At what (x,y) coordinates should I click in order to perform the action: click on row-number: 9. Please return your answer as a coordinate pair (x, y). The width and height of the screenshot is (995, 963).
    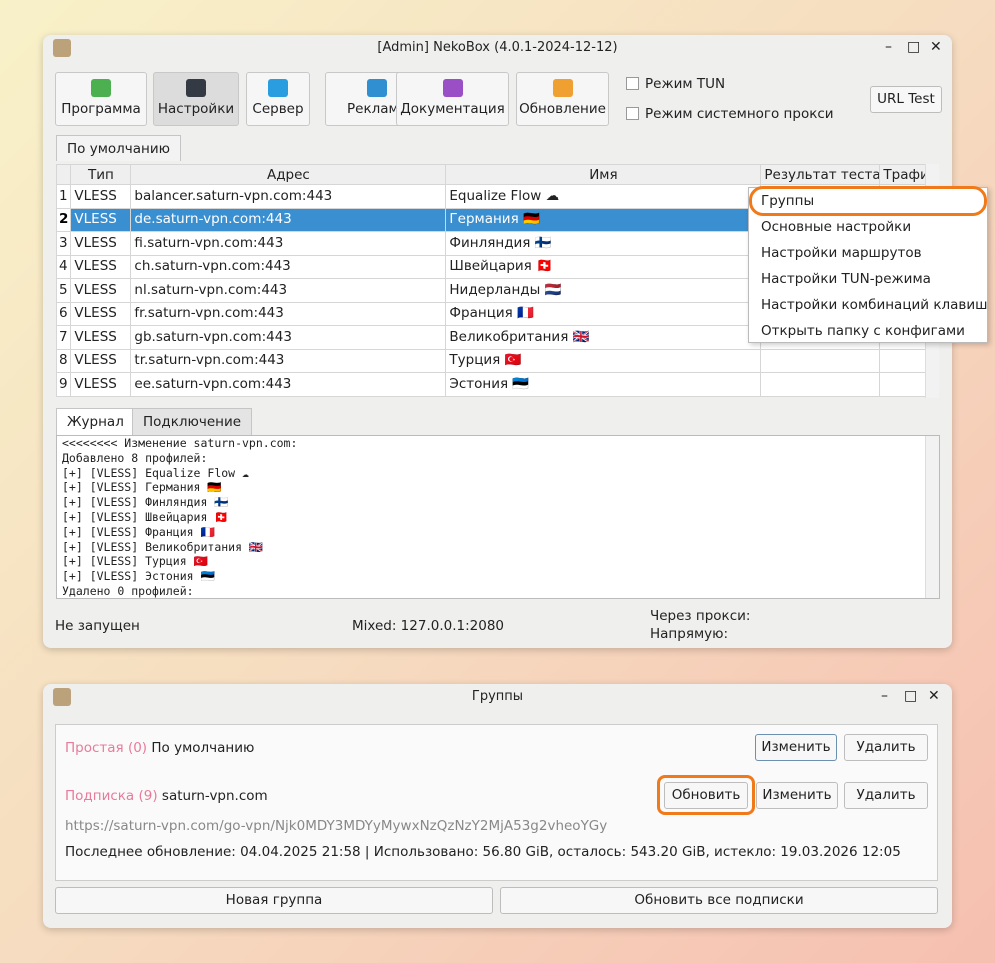
    Looking at the image, I should click on (63, 384).